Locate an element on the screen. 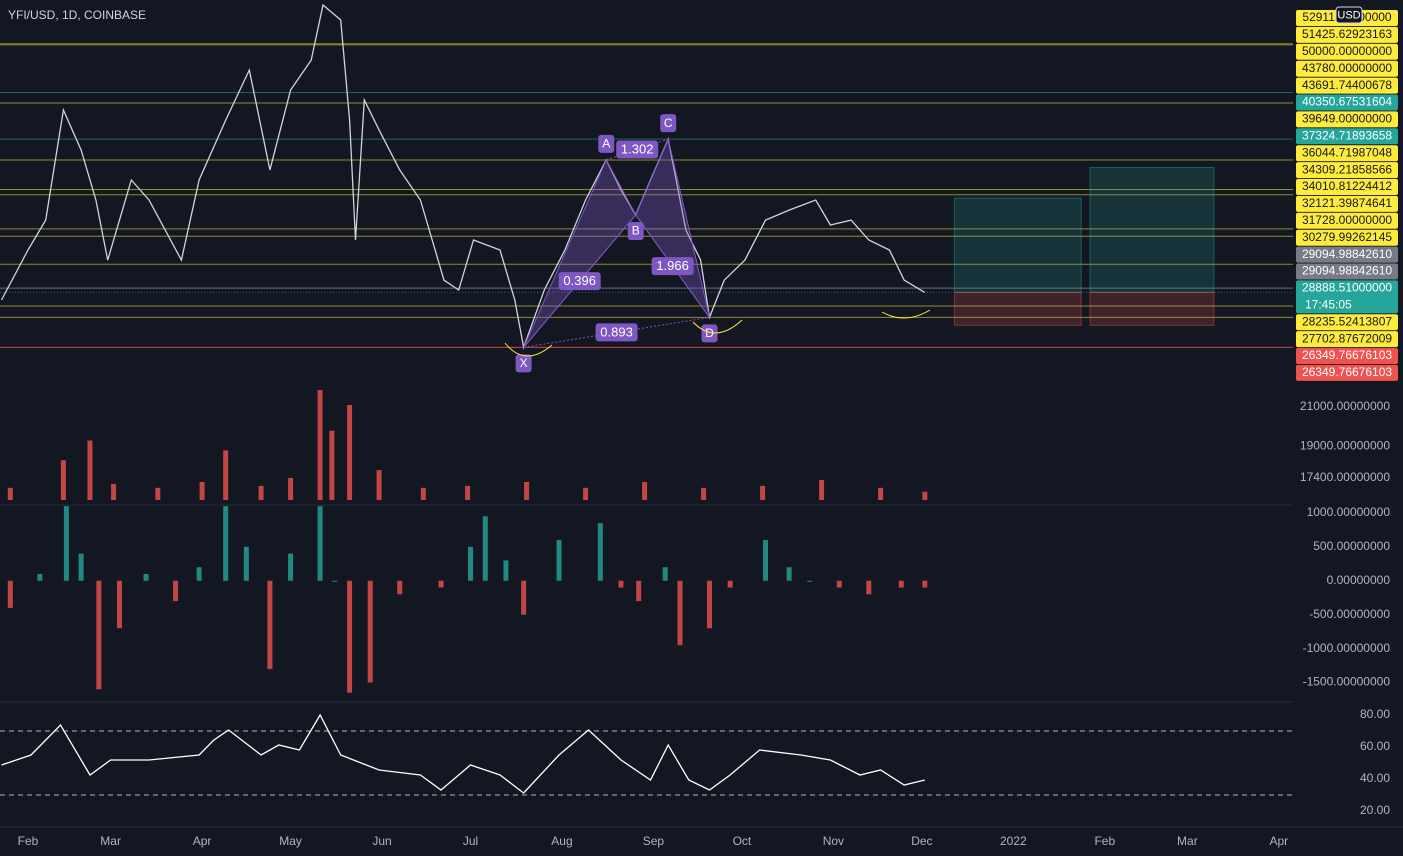 The height and width of the screenshot is (856, 1403). x-tick-label: Jul is located at coordinates (470, 841).